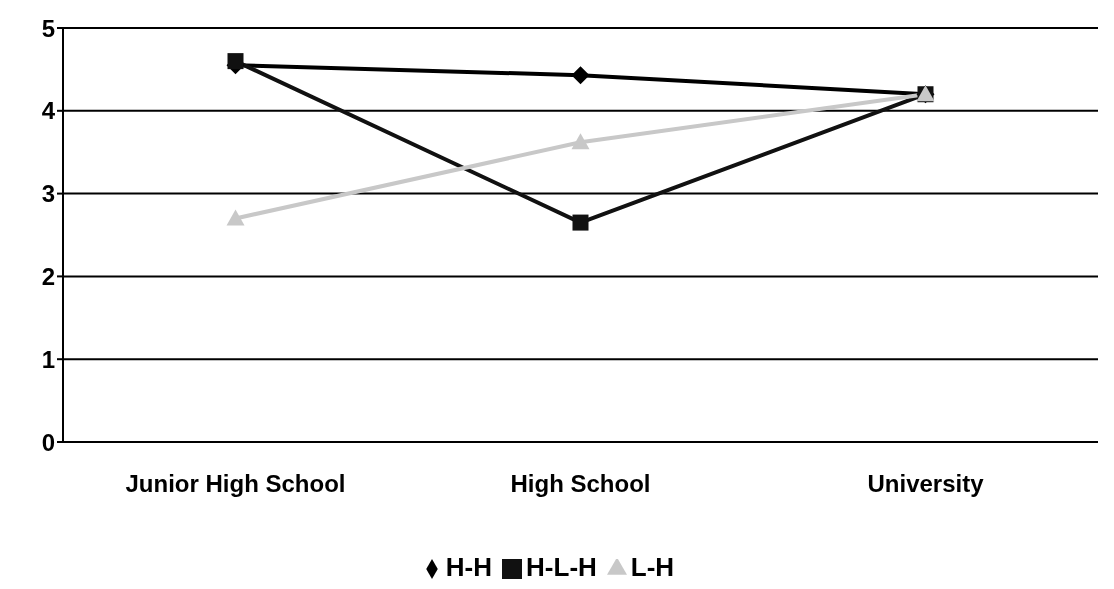 The height and width of the screenshot is (589, 1114). What do you see at coordinates (652, 567) in the screenshot?
I see `legend-label: L-H` at bounding box center [652, 567].